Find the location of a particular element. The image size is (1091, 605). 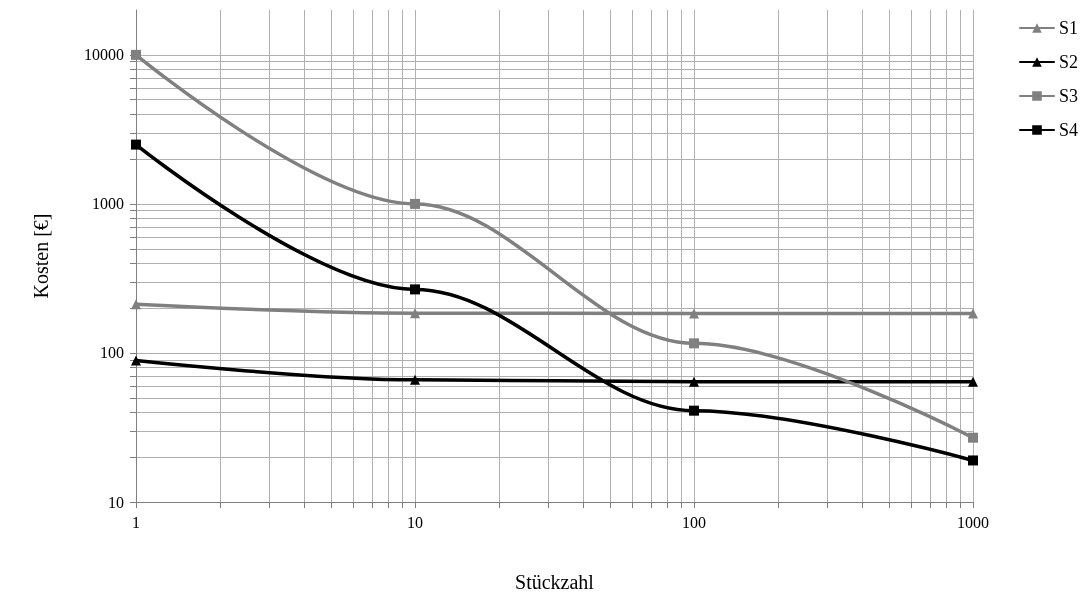

y-tick-label: 10000 is located at coordinates (104, 55).